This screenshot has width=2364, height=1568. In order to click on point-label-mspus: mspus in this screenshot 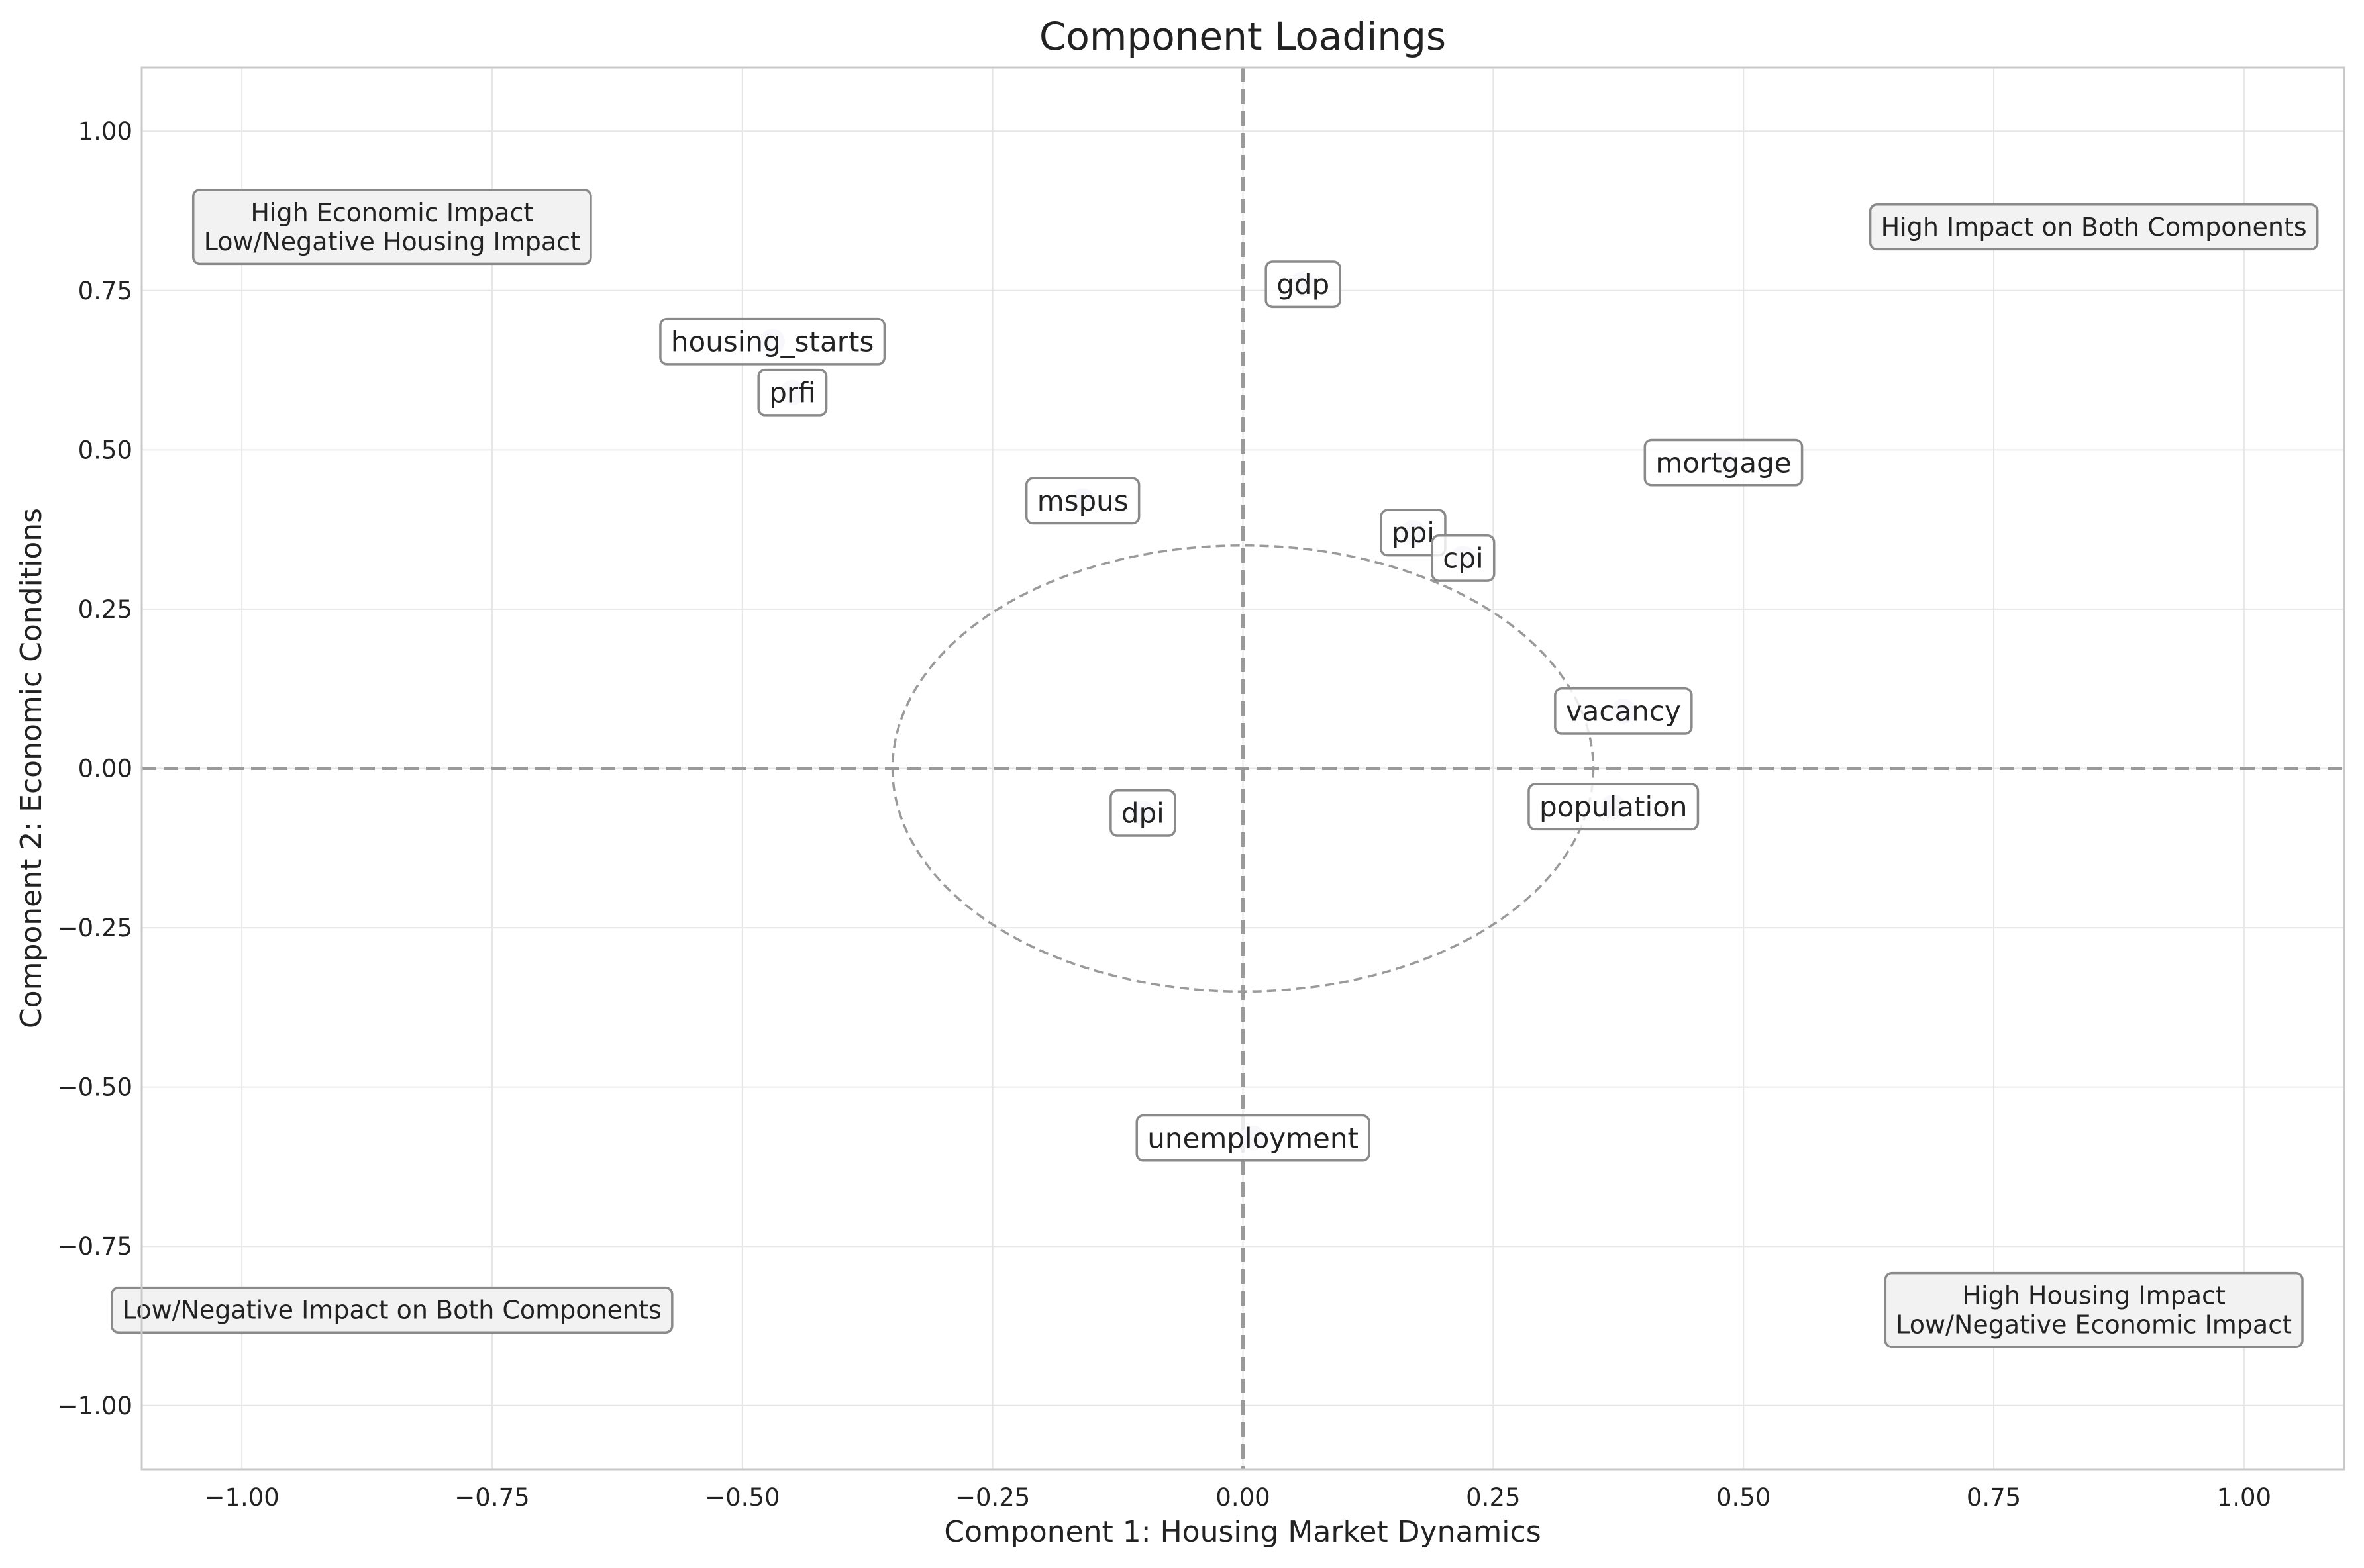, I will do `click(1083, 501)`.